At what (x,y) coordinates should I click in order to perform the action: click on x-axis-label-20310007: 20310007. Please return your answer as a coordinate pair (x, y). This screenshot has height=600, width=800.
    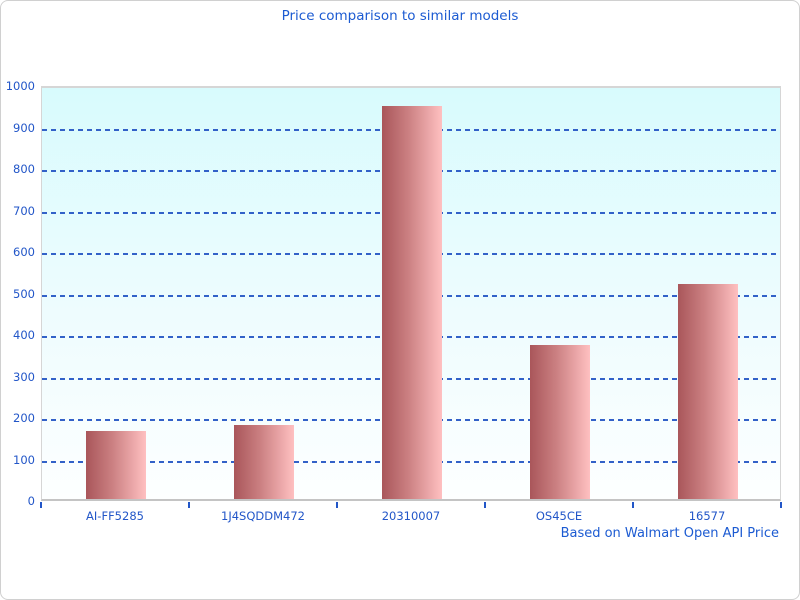
    Looking at the image, I should click on (411, 516).